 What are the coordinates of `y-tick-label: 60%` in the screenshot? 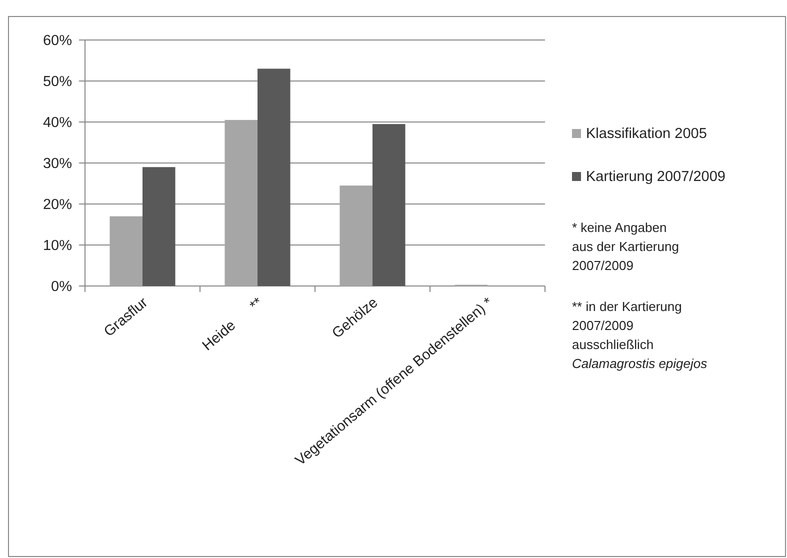 It's located at (57, 41).